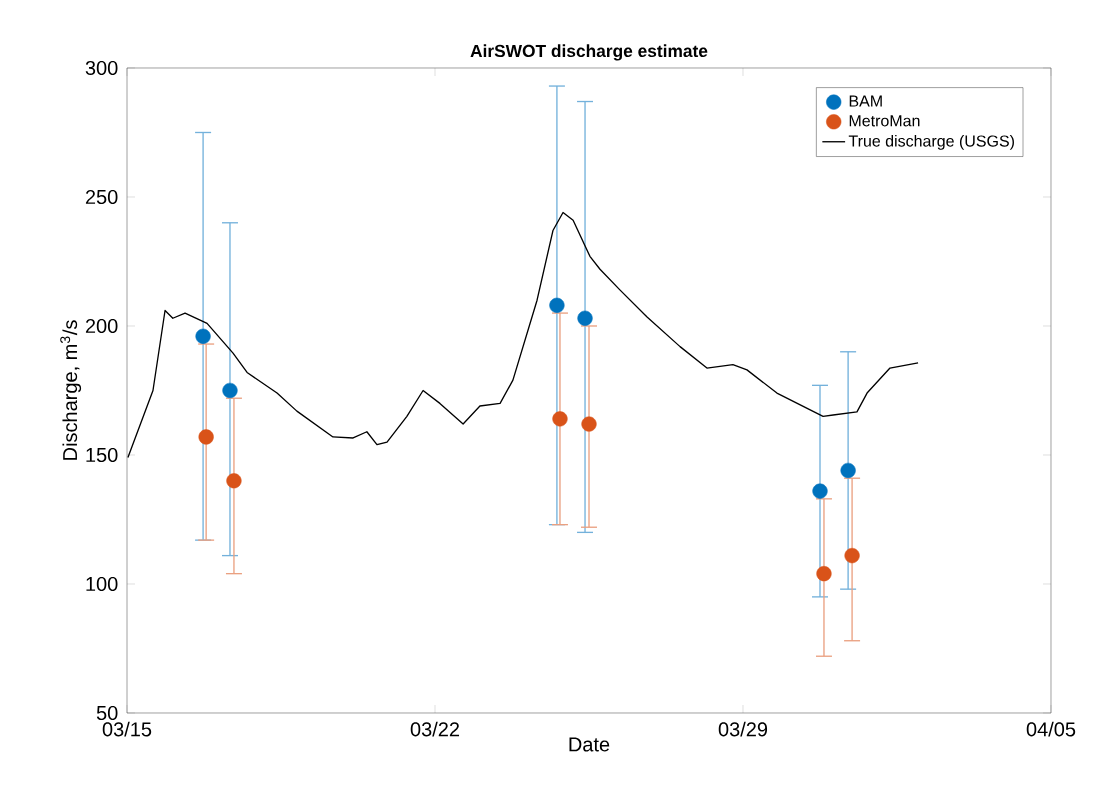  Describe the element at coordinates (102, 455) in the screenshot. I see `y-tick-label: 150` at that location.